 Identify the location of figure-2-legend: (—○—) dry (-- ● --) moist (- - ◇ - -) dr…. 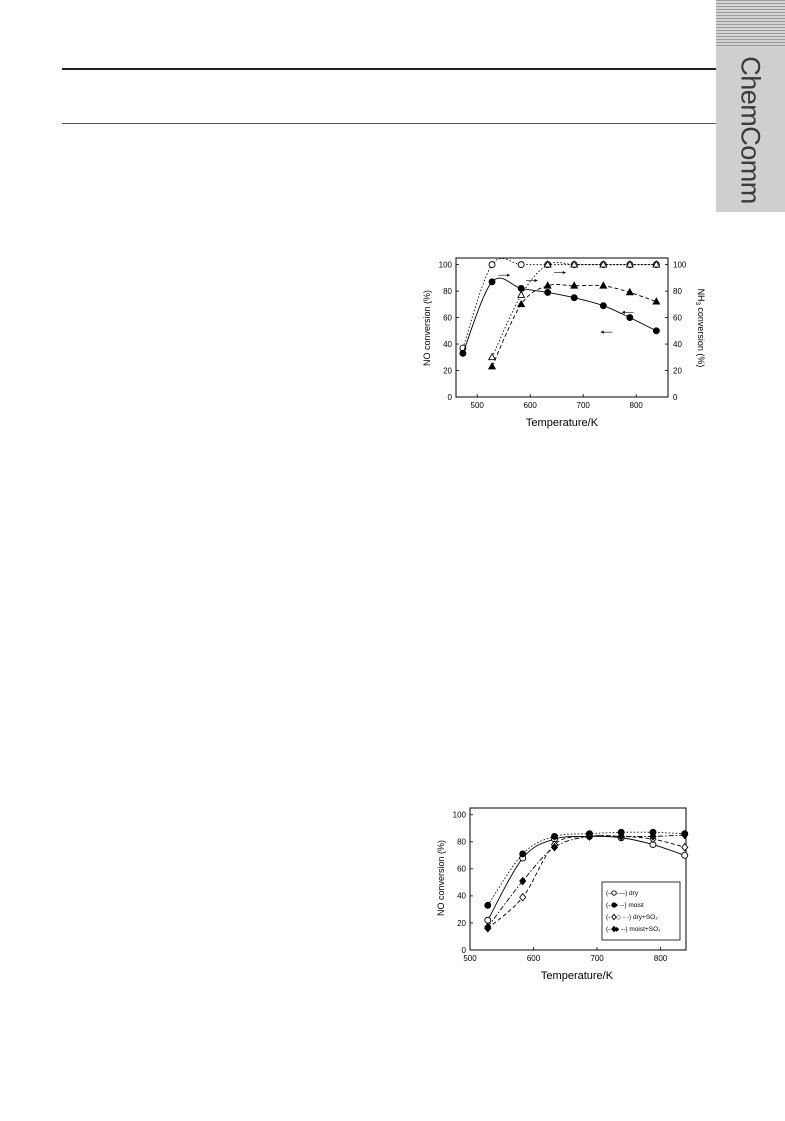
(641, 911).